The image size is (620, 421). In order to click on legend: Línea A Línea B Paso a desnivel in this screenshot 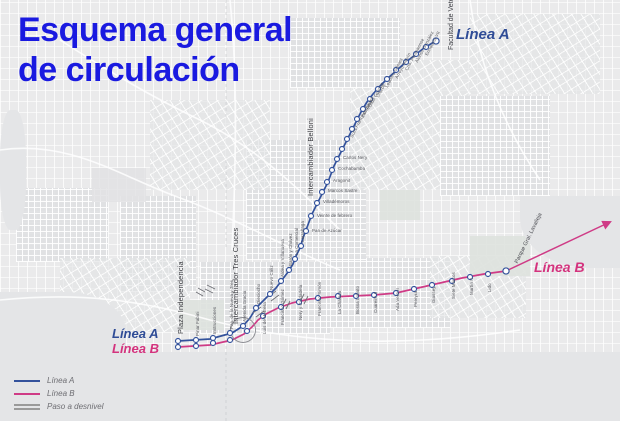, I will do `click(58, 393)`.